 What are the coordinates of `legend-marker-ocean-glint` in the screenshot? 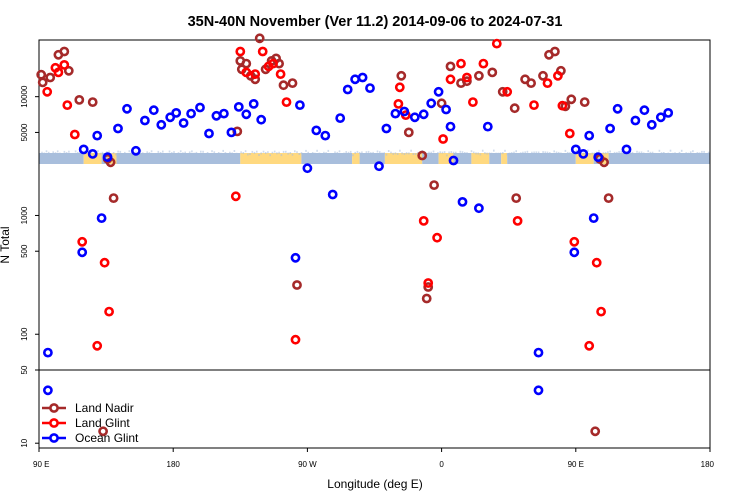 It's located at (54, 438).